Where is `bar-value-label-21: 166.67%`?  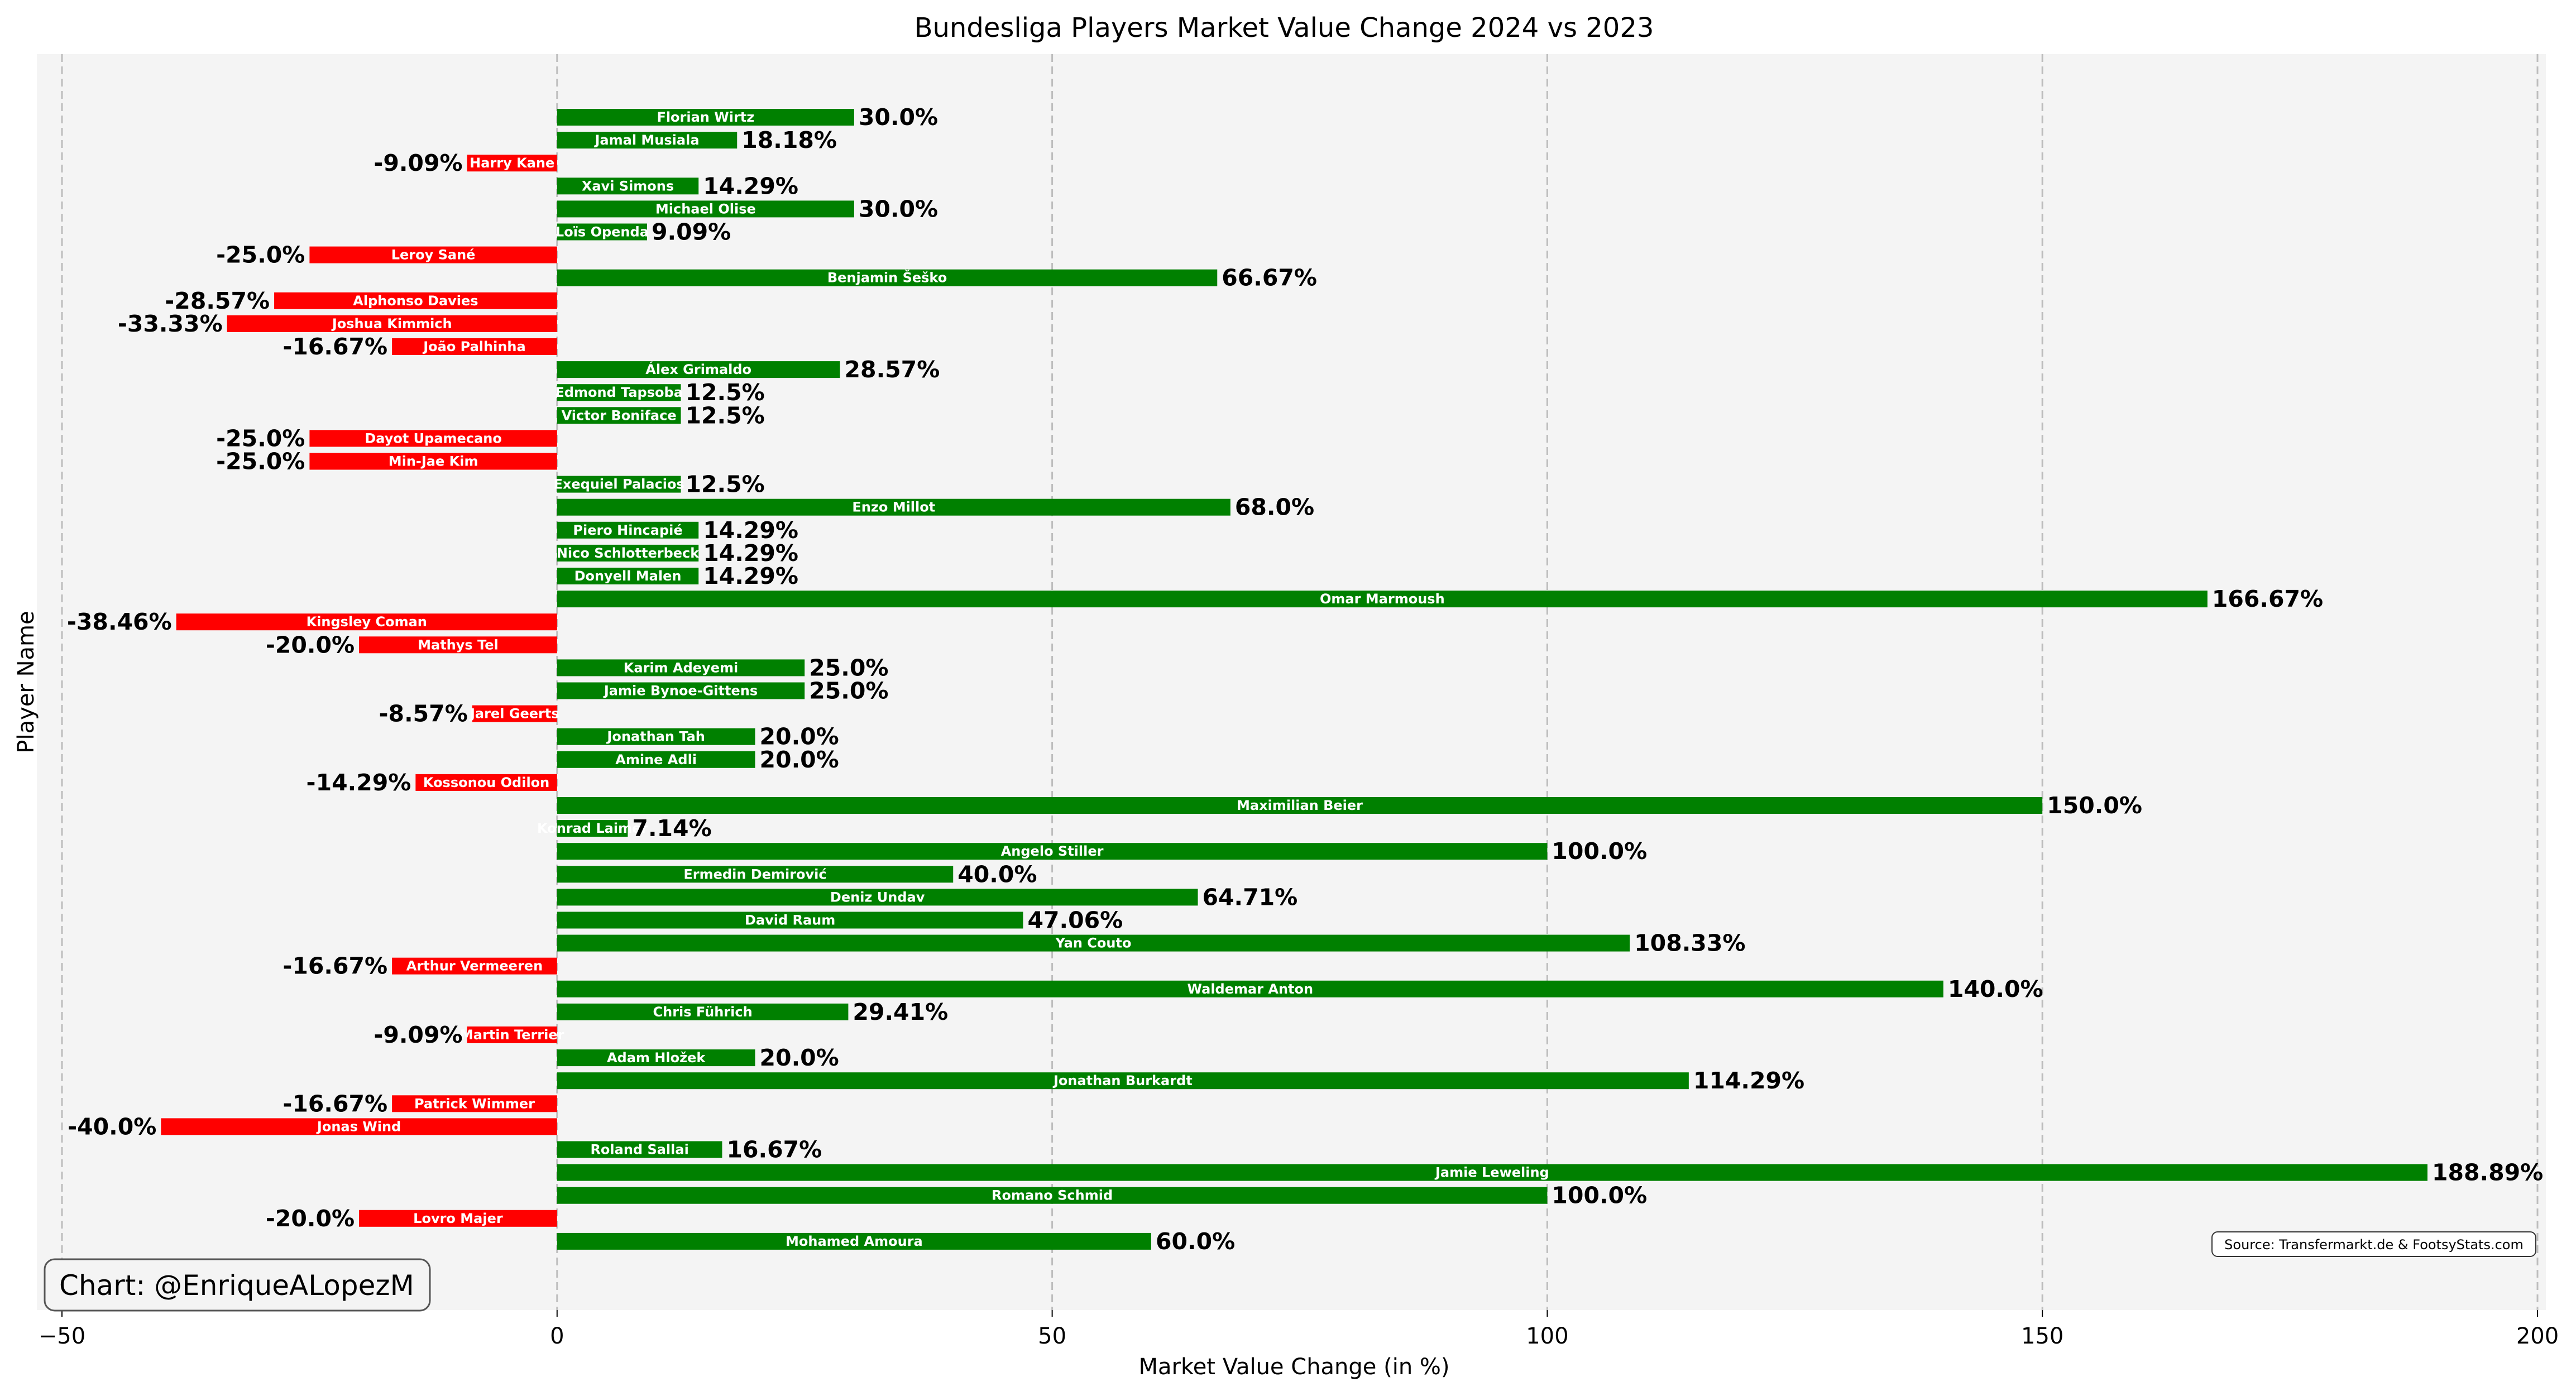 bar-value-label-21: 166.67% is located at coordinates (2267, 599).